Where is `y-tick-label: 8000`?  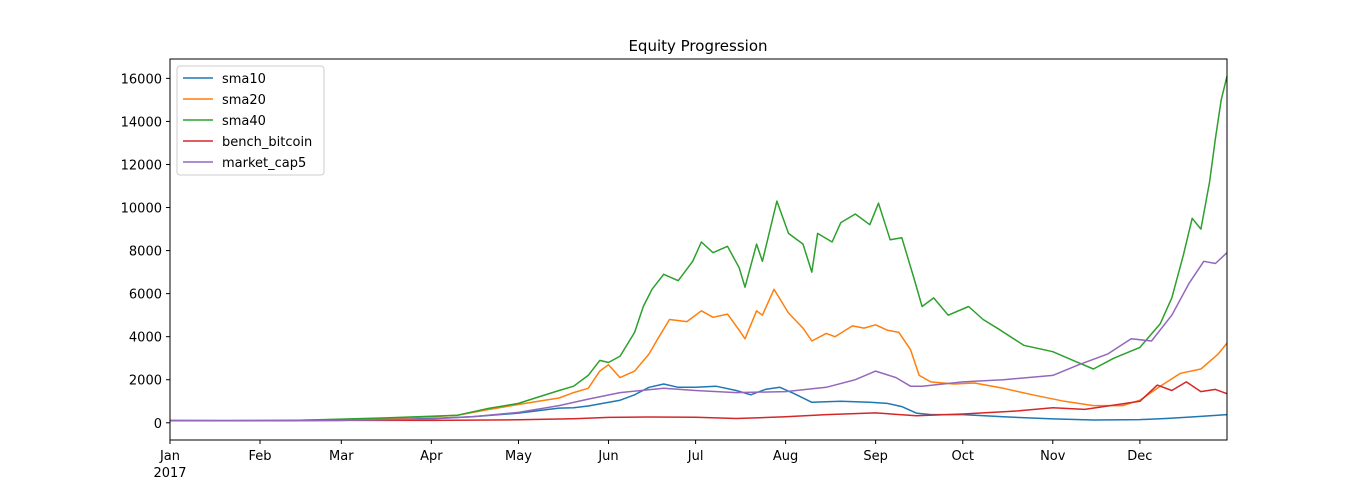
y-tick-label: 8000 is located at coordinates (145, 252).